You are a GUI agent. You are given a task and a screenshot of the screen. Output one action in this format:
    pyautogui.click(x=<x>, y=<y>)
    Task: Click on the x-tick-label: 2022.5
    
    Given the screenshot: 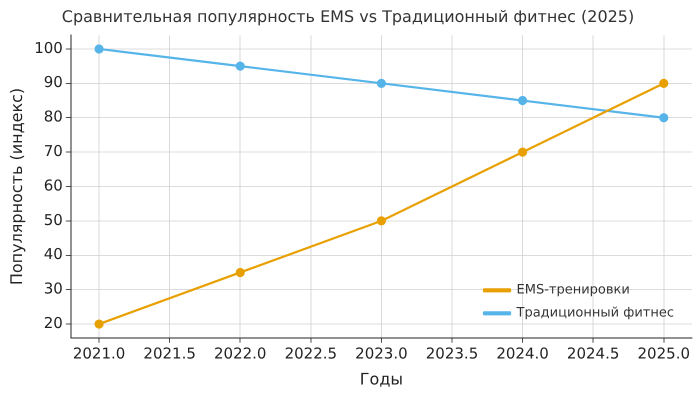 What is the action you would take?
    pyautogui.click(x=311, y=353)
    